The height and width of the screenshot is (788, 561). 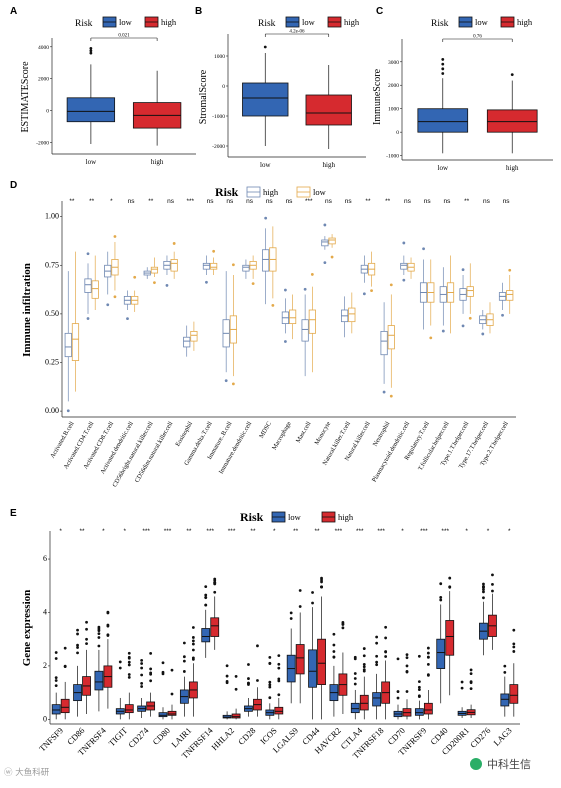 I want to click on x-tick-label: Plasmacytoid.dendritic.cell, so click(x=391, y=451).